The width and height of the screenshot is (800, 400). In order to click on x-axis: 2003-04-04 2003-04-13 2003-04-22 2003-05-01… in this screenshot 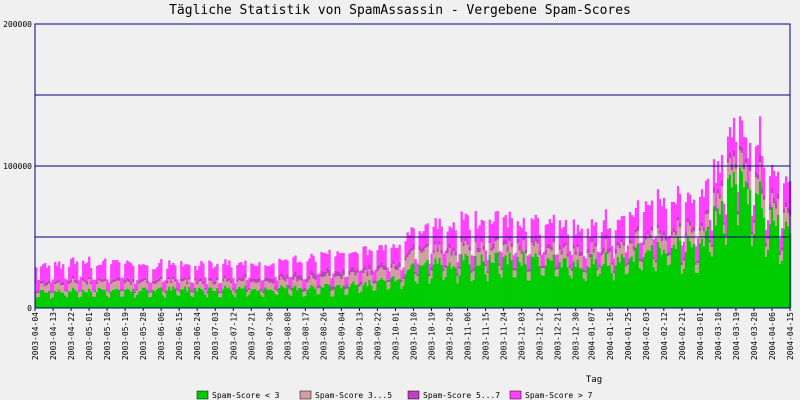, I will do `click(413, 334)`.